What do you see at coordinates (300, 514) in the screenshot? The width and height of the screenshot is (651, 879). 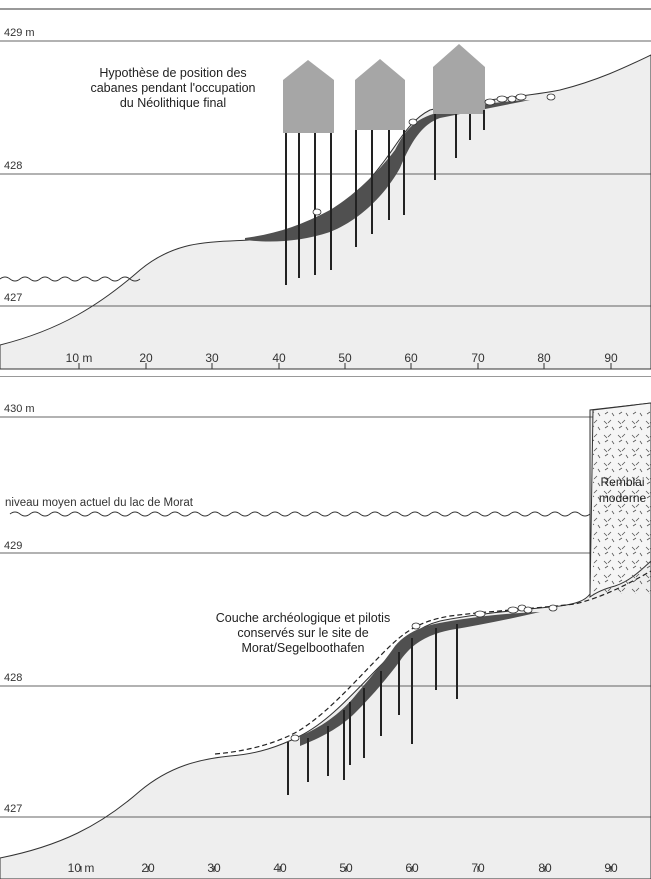 I see `lake-level-wave` at bounding box center [300, 514].